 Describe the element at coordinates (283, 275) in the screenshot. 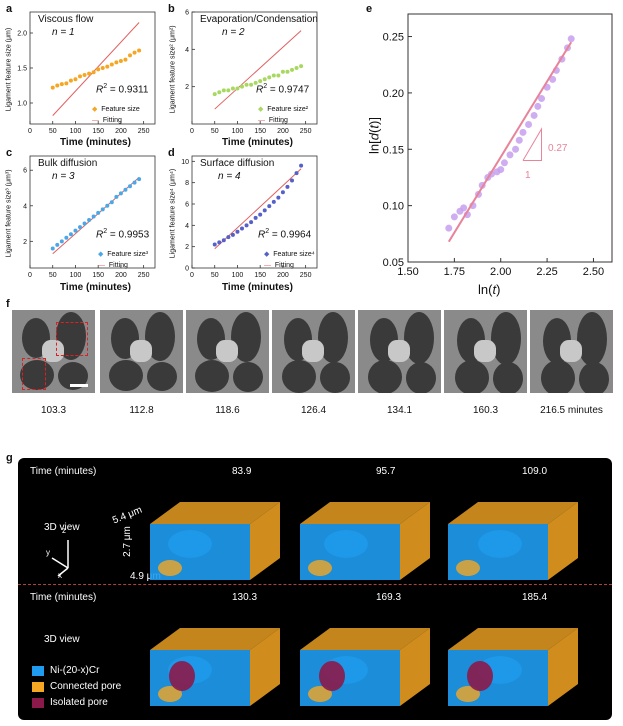

I see `xtick-label-d: 200` at that location.